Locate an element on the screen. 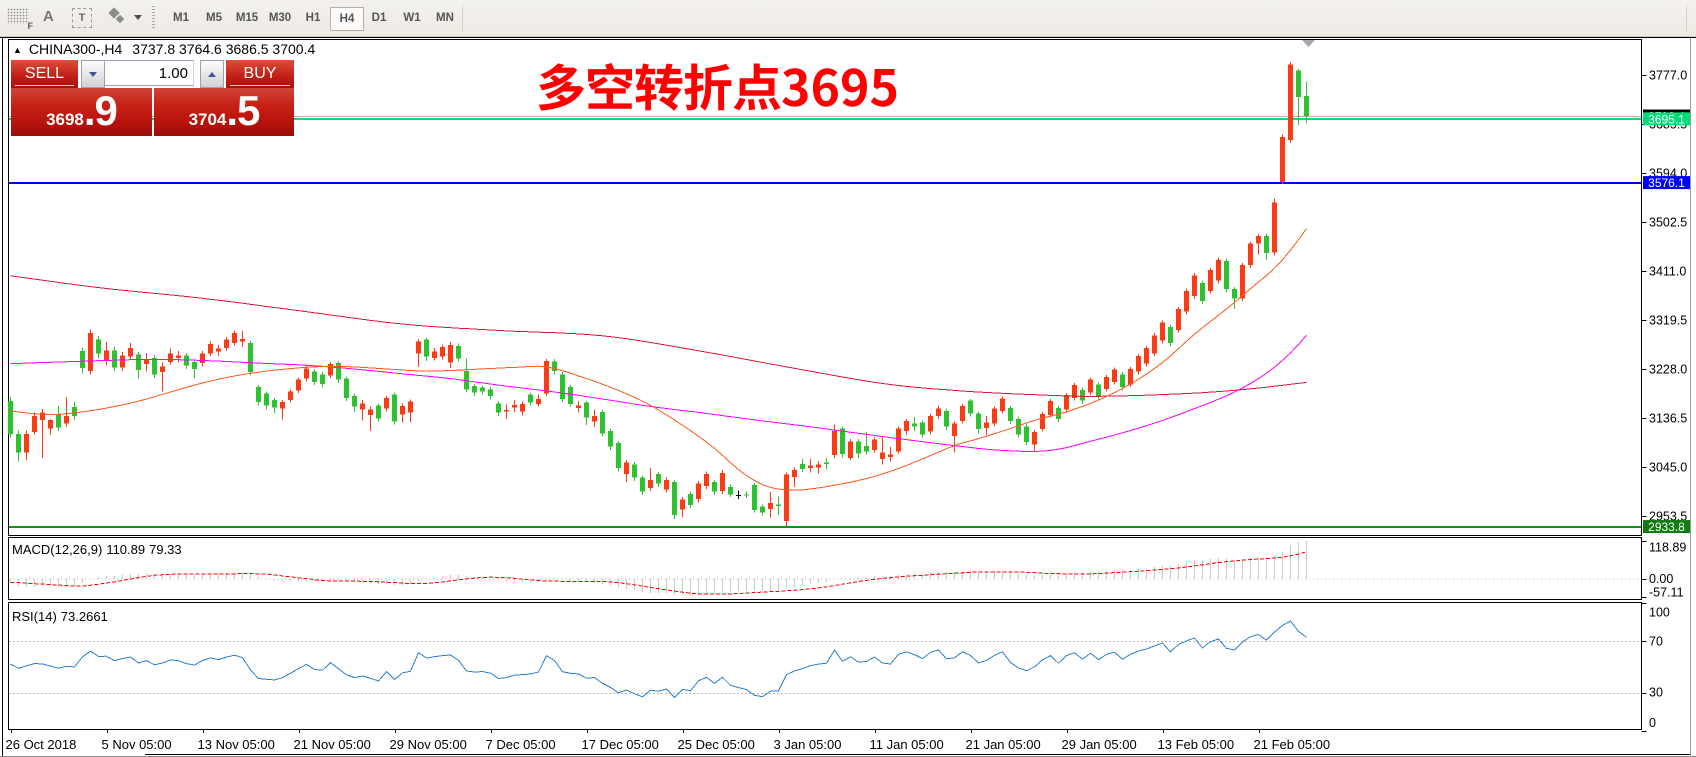  arrow-down-icon is located at coordinates (93, 74).